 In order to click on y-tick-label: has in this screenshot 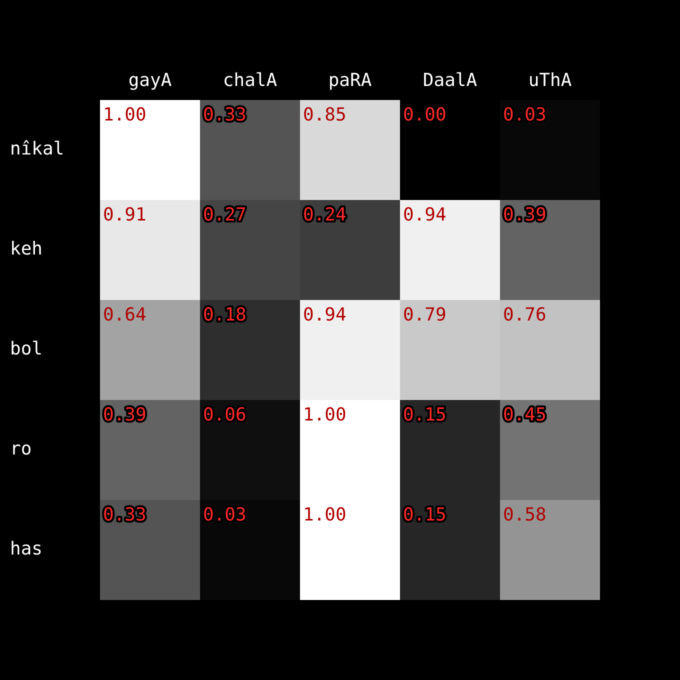, I will do `click(26, 549)`.